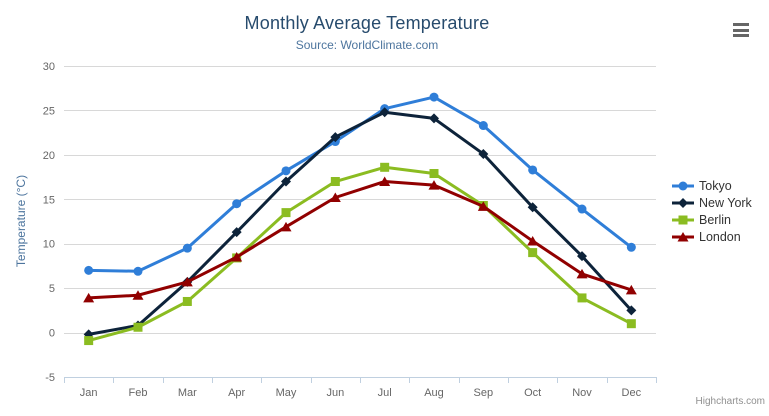 The height and width of the screenshot is (416, 769). I want to click on y-axis-label: 30, so click(49, 67).